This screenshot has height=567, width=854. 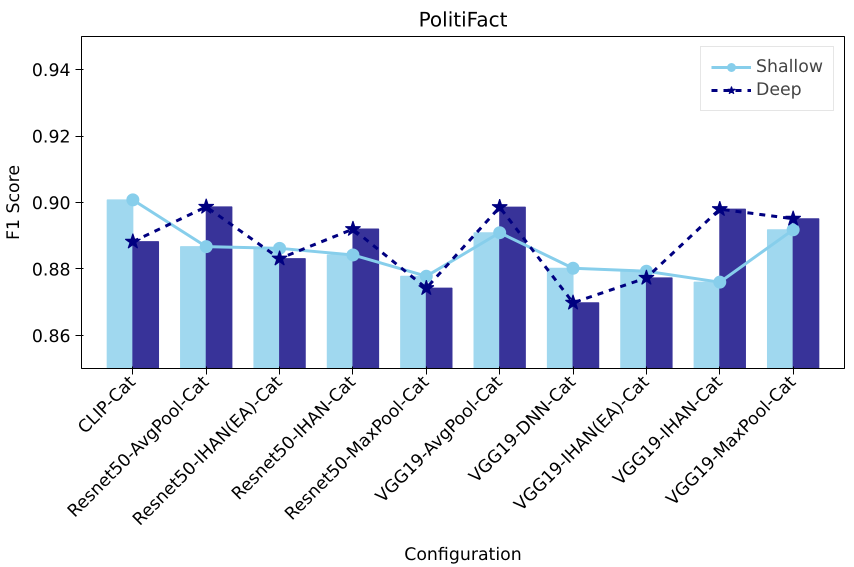 What do you see at coordinates (51, 270) in the screenshot?
I see `y-tick-label: 0.88` at bounding box center [51, 270].